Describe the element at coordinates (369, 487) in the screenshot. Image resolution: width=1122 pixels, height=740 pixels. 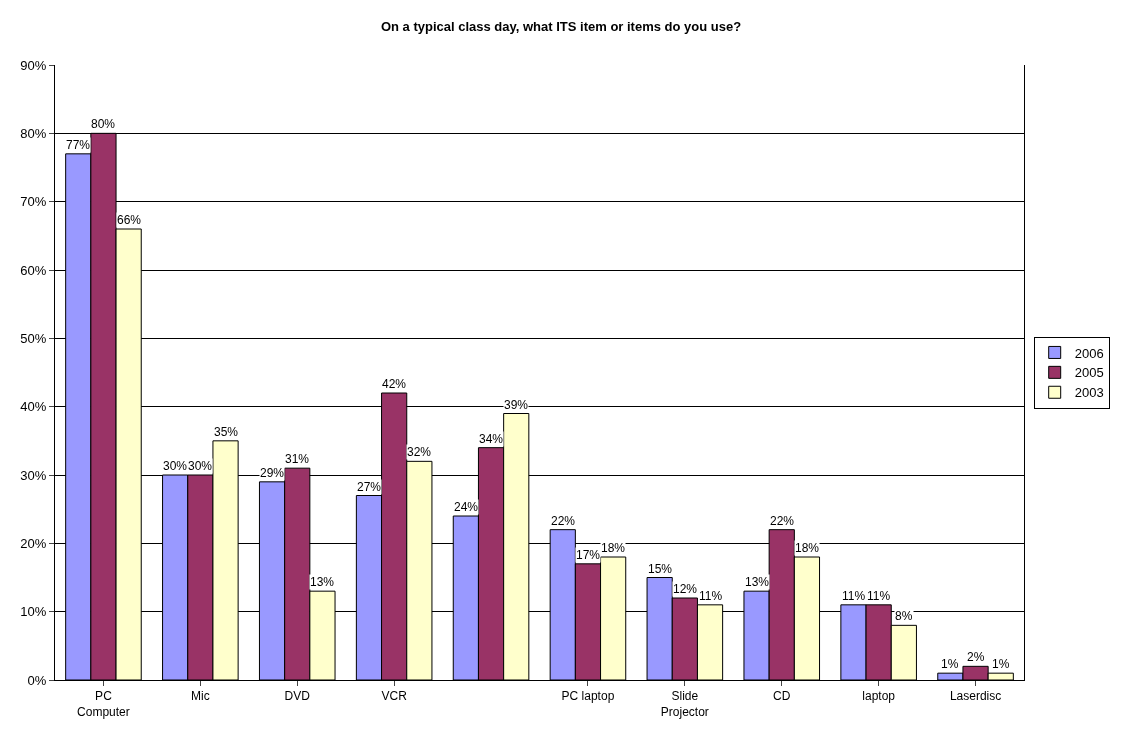
I see `data-label: 27%` at that location.